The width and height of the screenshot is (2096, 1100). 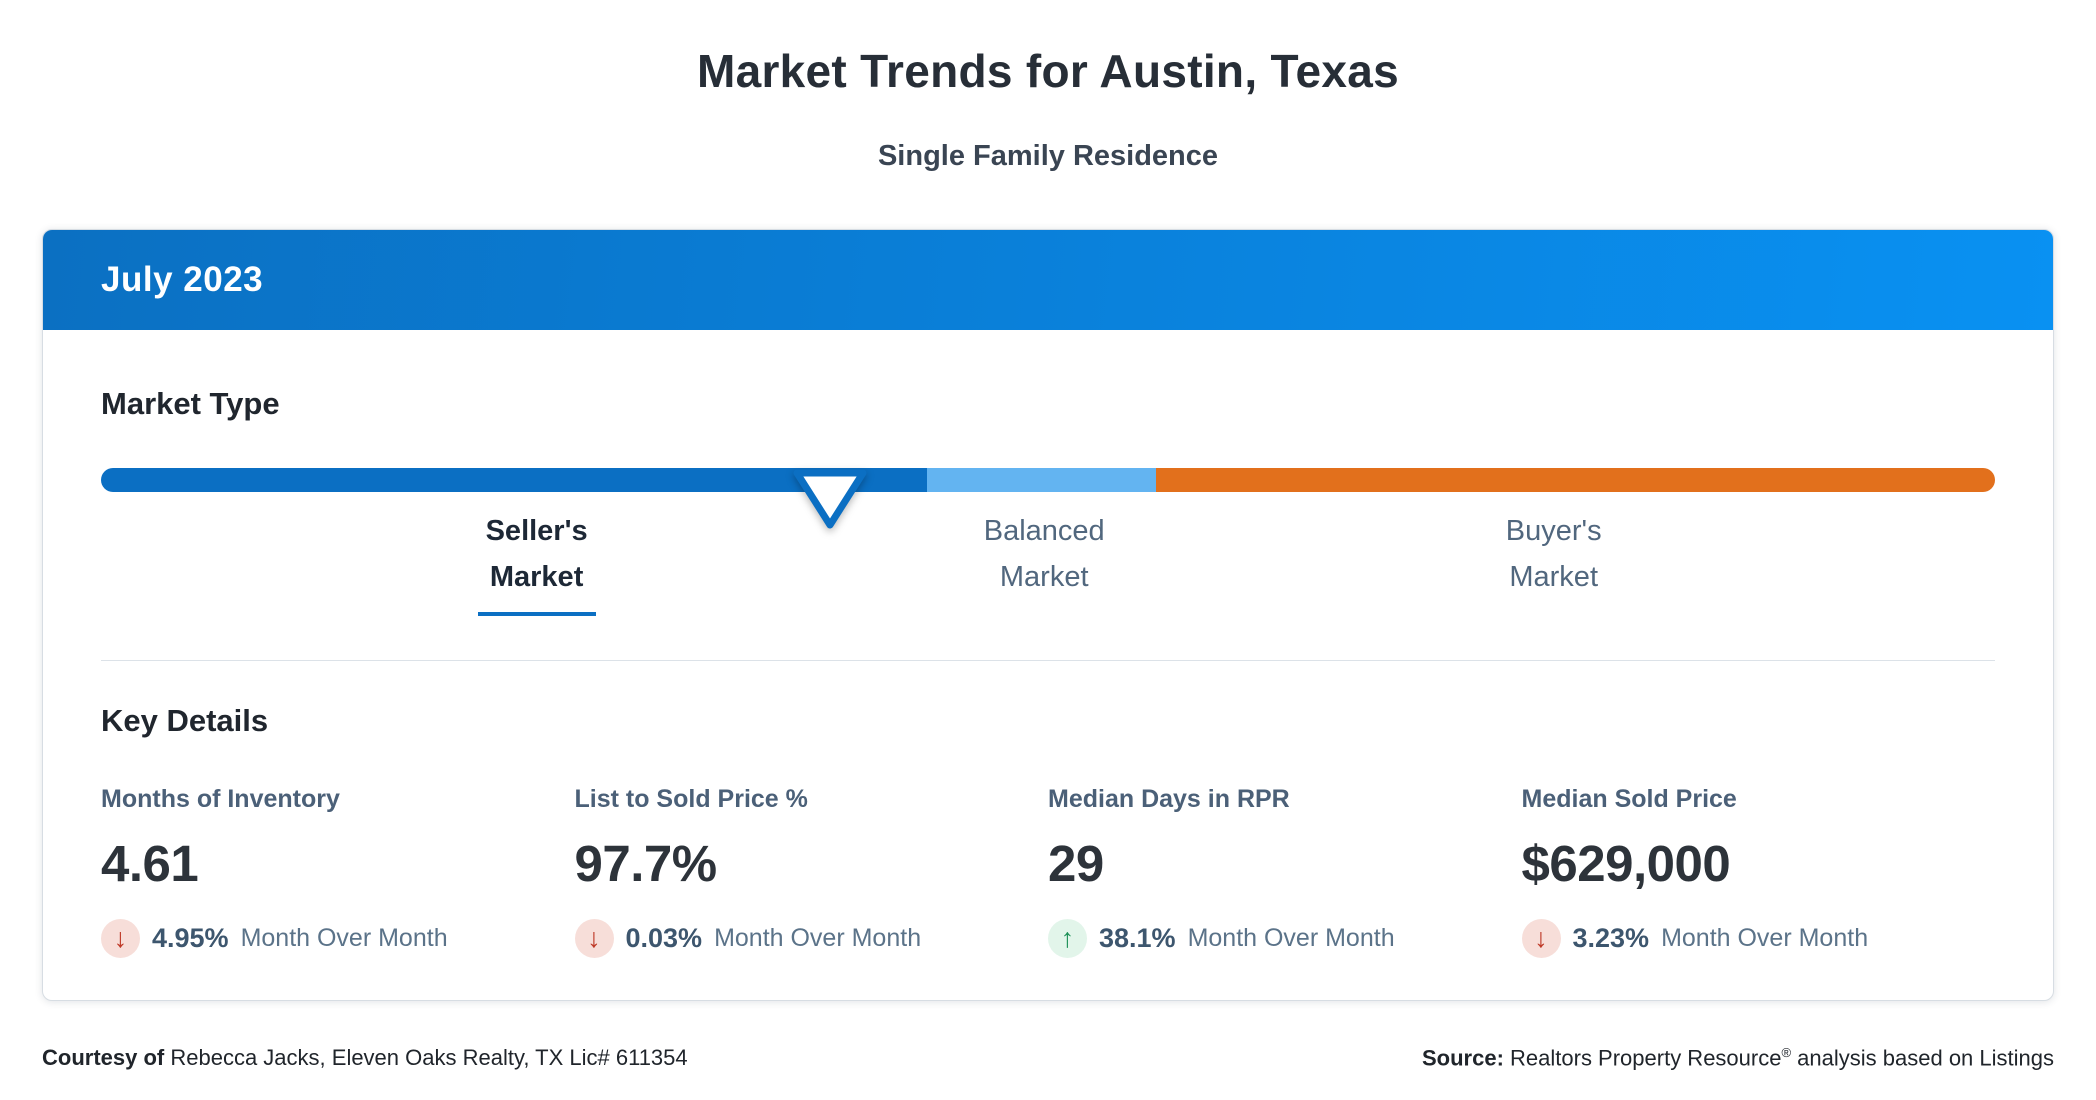 What do you see at coordinates (1041, 480) in the screenshot?
I see `balanced-segment` at bounding box center [1041, 480].